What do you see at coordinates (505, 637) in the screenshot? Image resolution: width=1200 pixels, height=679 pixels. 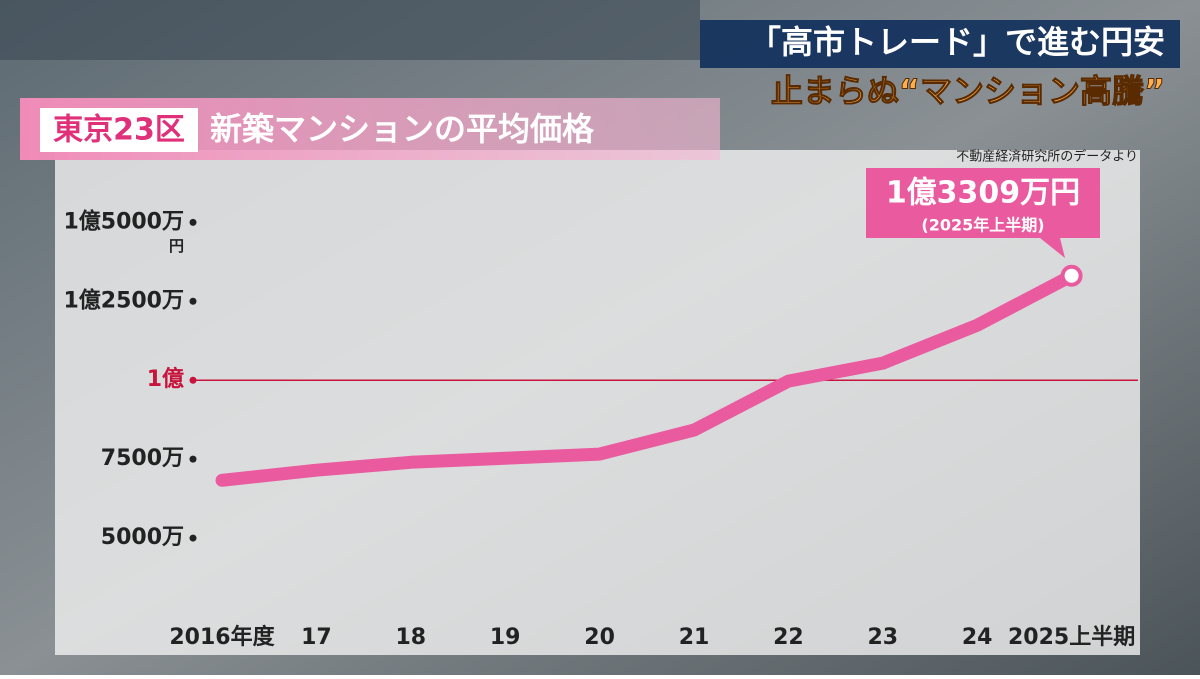 I see `x-tick-label: 19` at bounding box center [505, 637].